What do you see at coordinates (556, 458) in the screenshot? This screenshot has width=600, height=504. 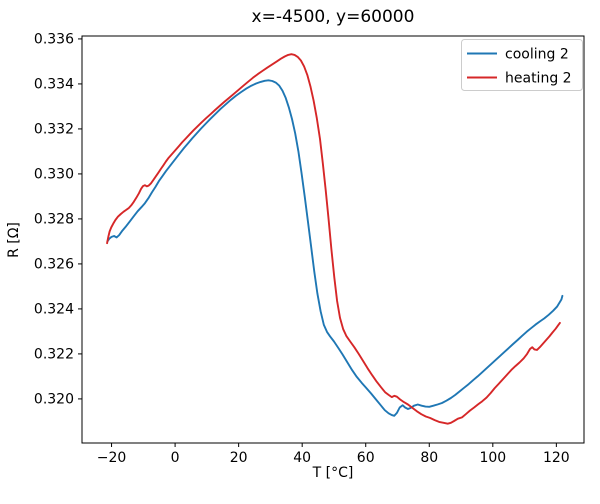 I see `x-tick-label: 120` at bounding box center [556, 458].